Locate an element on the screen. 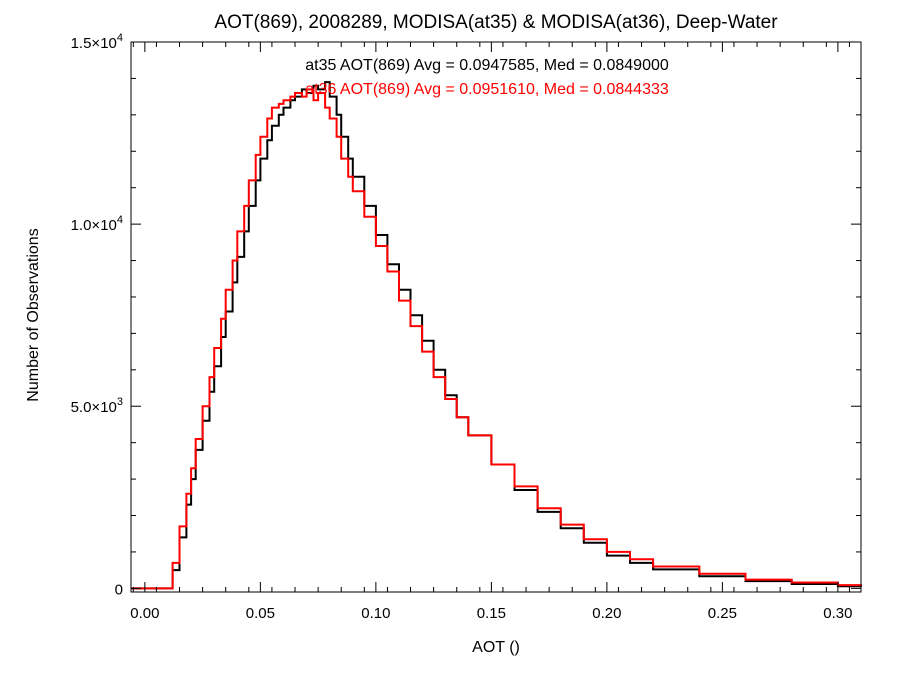  x-tick-label: 0.25 is located at coordinates (722, 613).